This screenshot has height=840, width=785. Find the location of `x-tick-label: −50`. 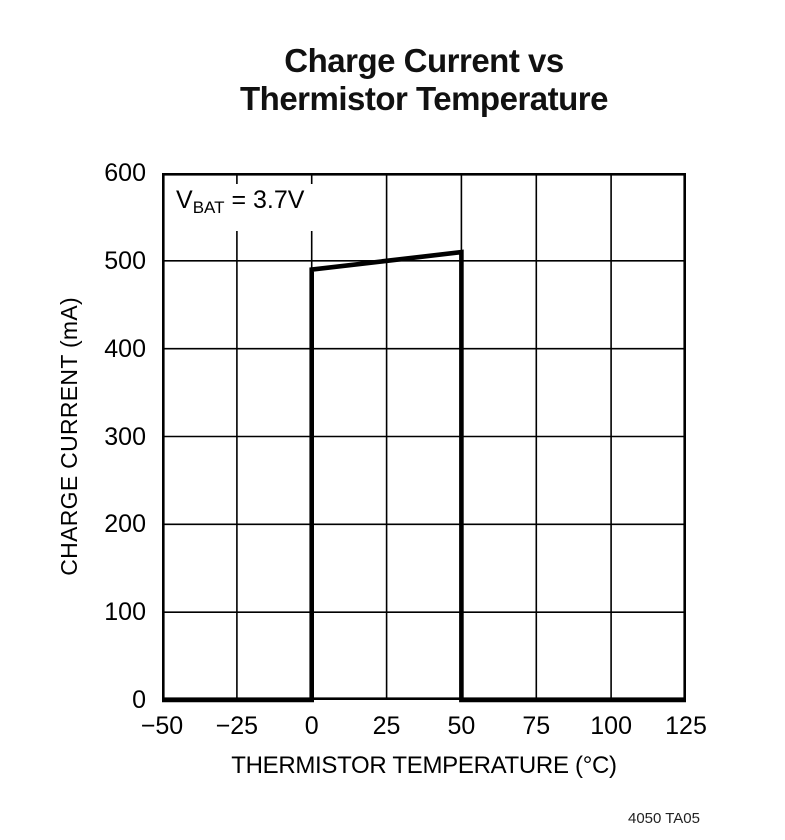

x-tick-label: −50 is located at coordinates (162, 726).